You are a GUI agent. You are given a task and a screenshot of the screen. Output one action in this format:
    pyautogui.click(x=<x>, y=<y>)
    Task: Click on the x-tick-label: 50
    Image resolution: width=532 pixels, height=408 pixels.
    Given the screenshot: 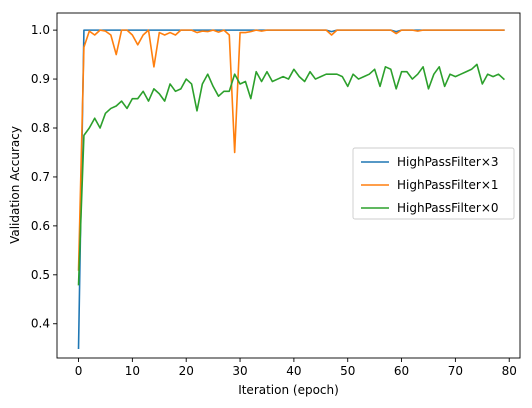 What is the action you would take?
    pyautogui.click(x=347, y=371)
    